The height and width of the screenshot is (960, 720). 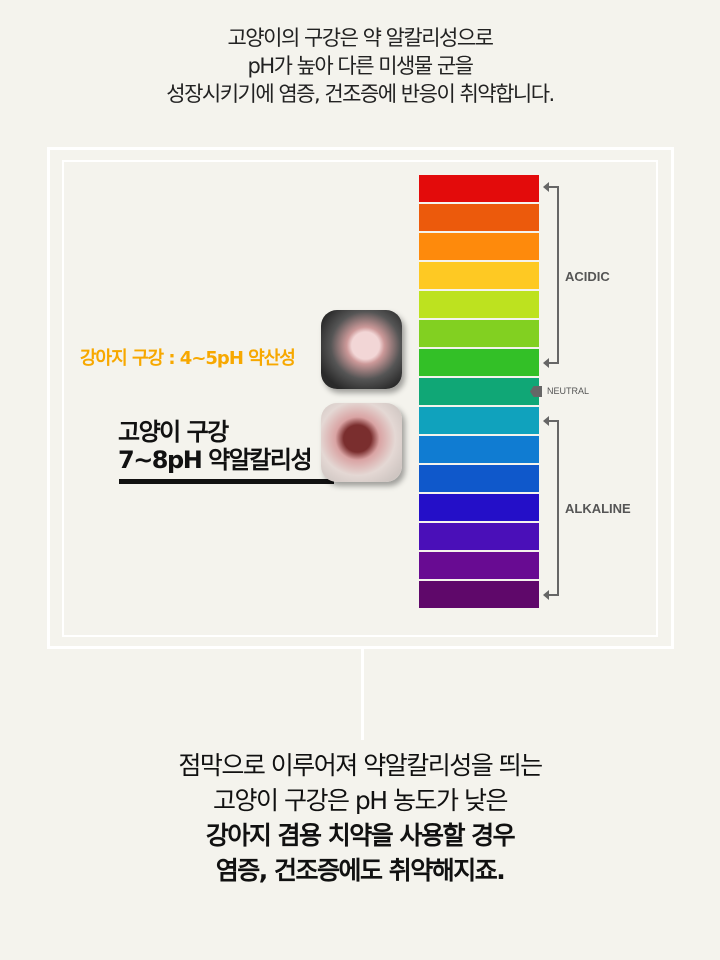 I want to click on neutral-label: NEUTRAL, so click(x=568, y=391).